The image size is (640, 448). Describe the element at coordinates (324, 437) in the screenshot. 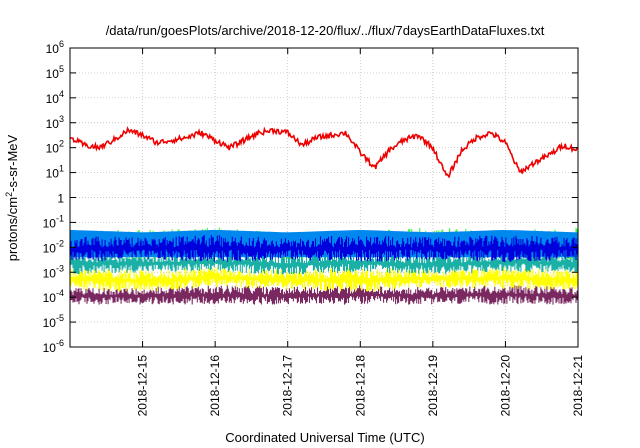

I see `x-axis-label: Coordinated Universal Time (UTC)` at that location.